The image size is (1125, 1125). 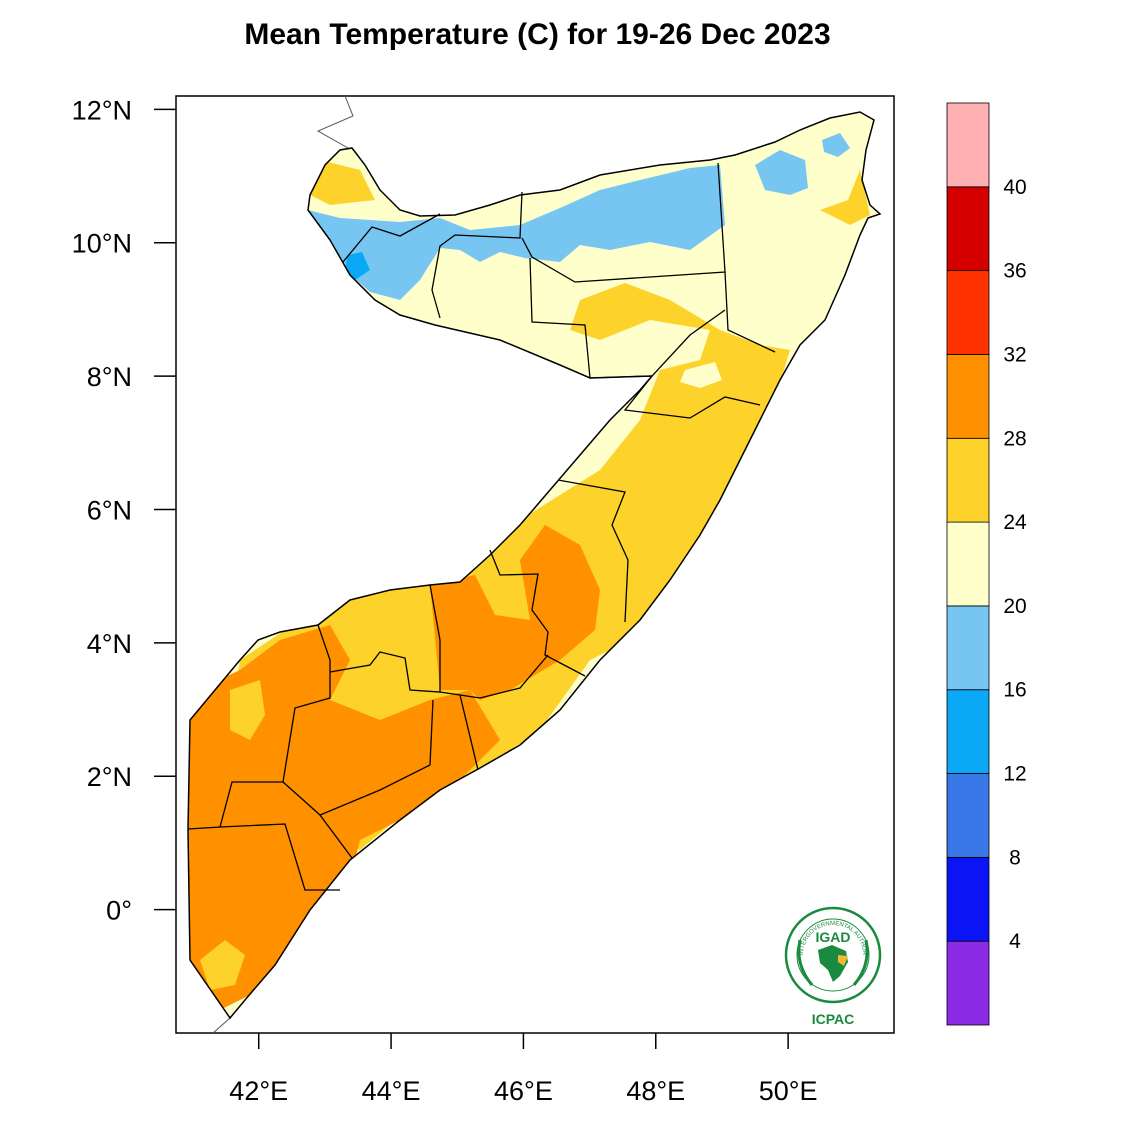 I want to click on colorbar-label: 8, so click(x=1015, y=857).